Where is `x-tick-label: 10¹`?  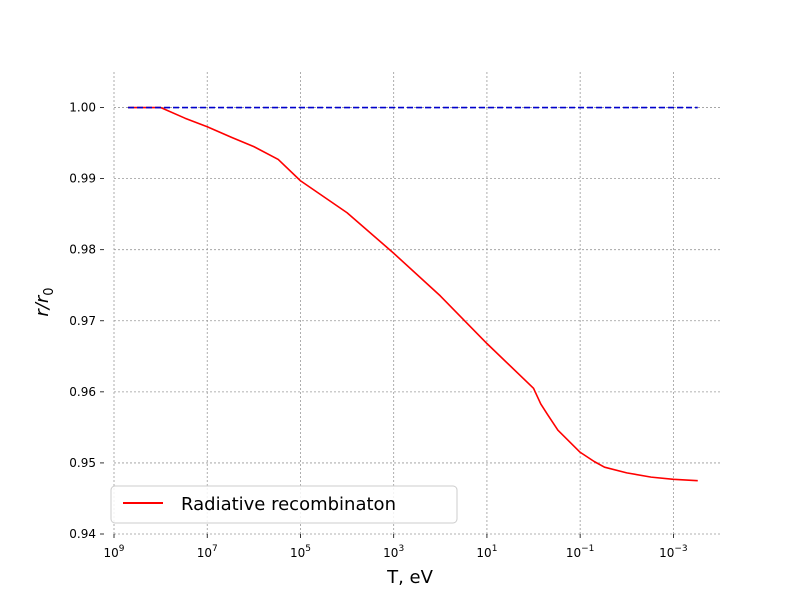
x-tick-label: 10¹ is located at coordinates (486, 552).